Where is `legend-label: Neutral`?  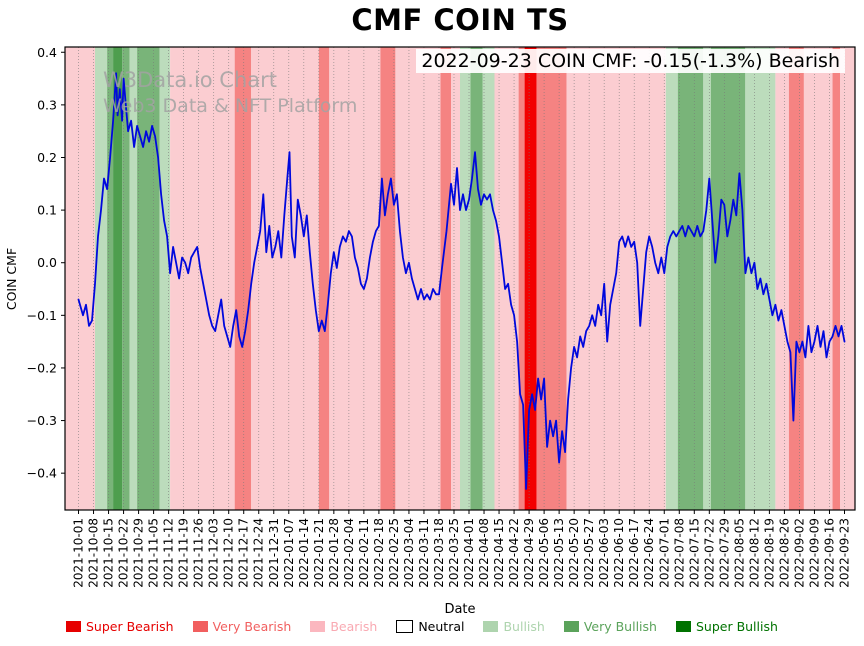
legend-label: Neutral is located at coordinates (441, 626).